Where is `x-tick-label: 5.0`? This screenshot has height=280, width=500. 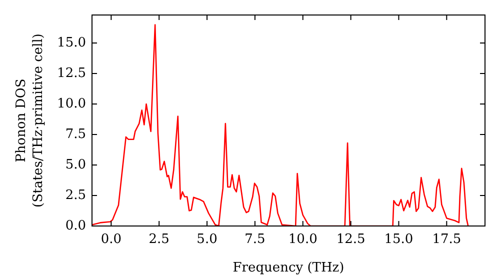
x-tick-label: 5.0 is located at coordinates (207, 240).